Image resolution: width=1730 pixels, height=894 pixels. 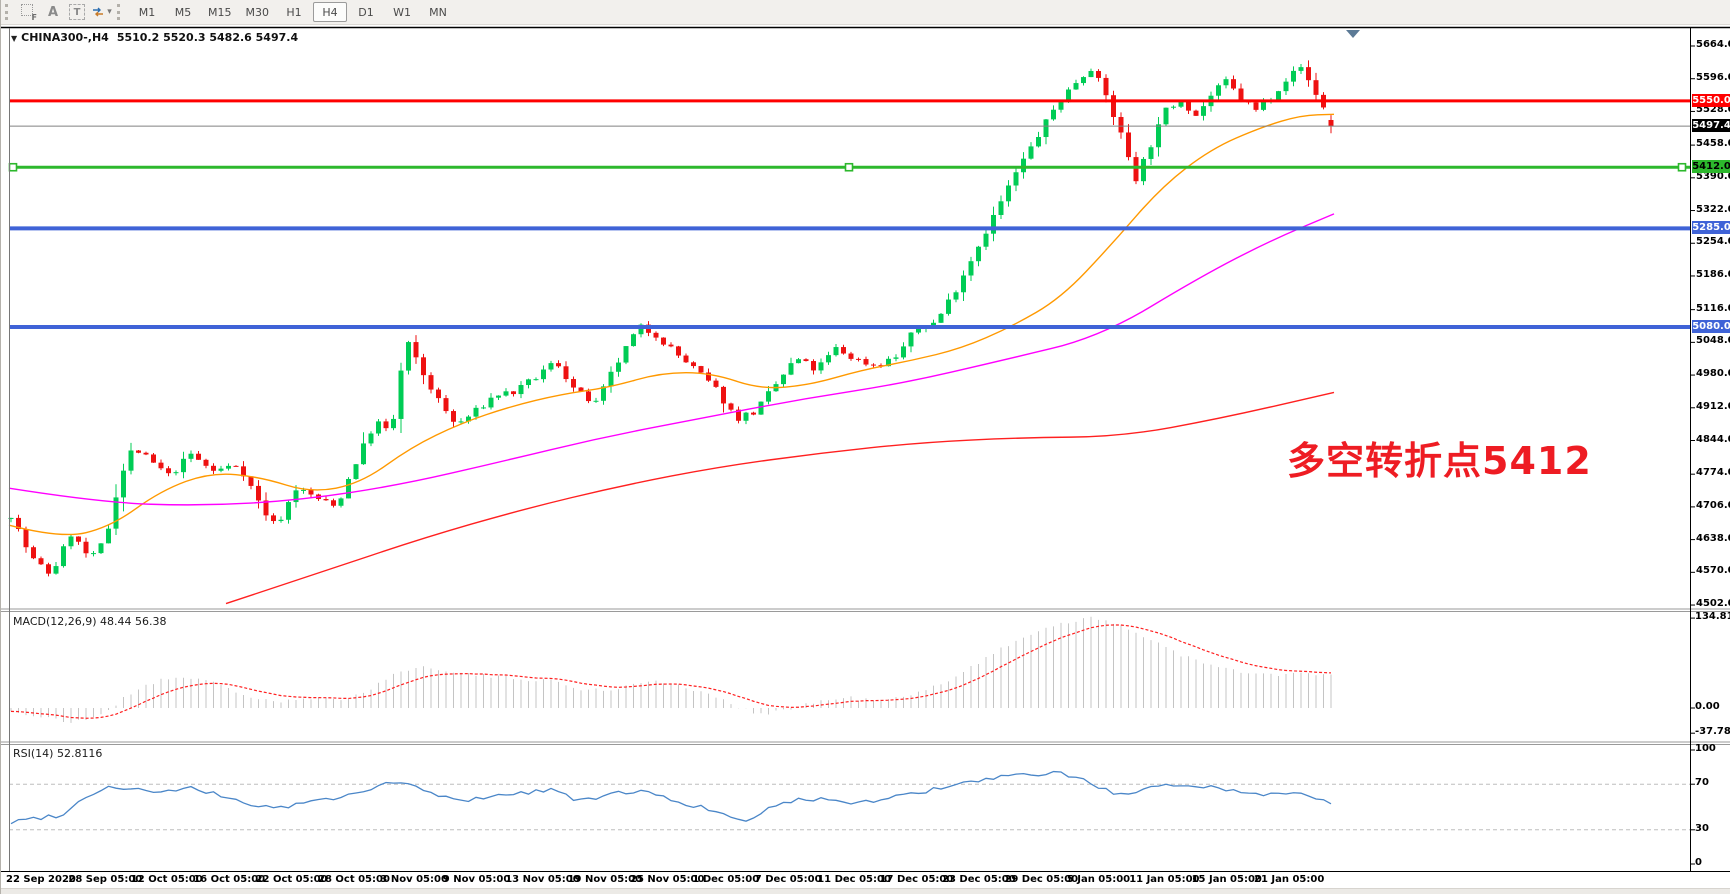 What do you see at coordinates (109, 12) in the screenshot?
I see `dropdown-caret-icon: ▾` at bounding box center [109, 12].